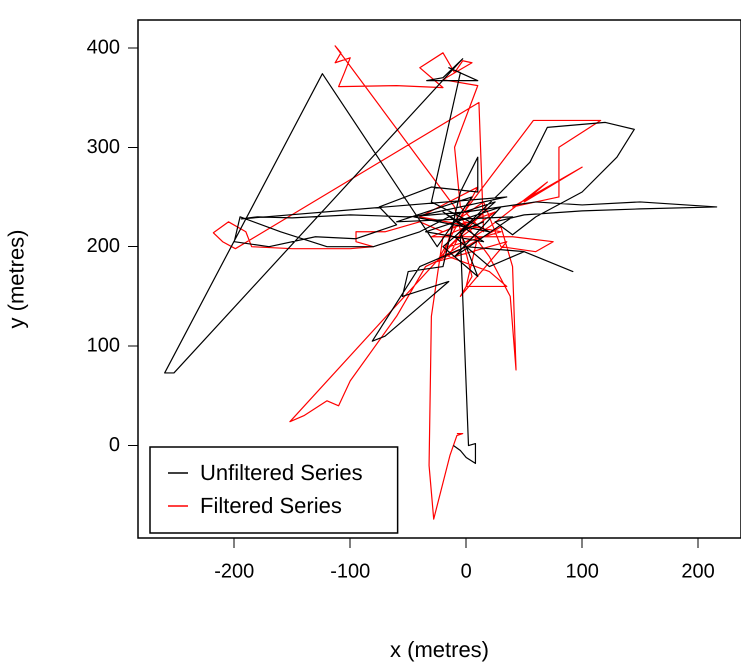 The image size is (741, 672). Describe the element at coordinates (698, 571) in the screenshot. I see `x-tick-label: 200` at that location.